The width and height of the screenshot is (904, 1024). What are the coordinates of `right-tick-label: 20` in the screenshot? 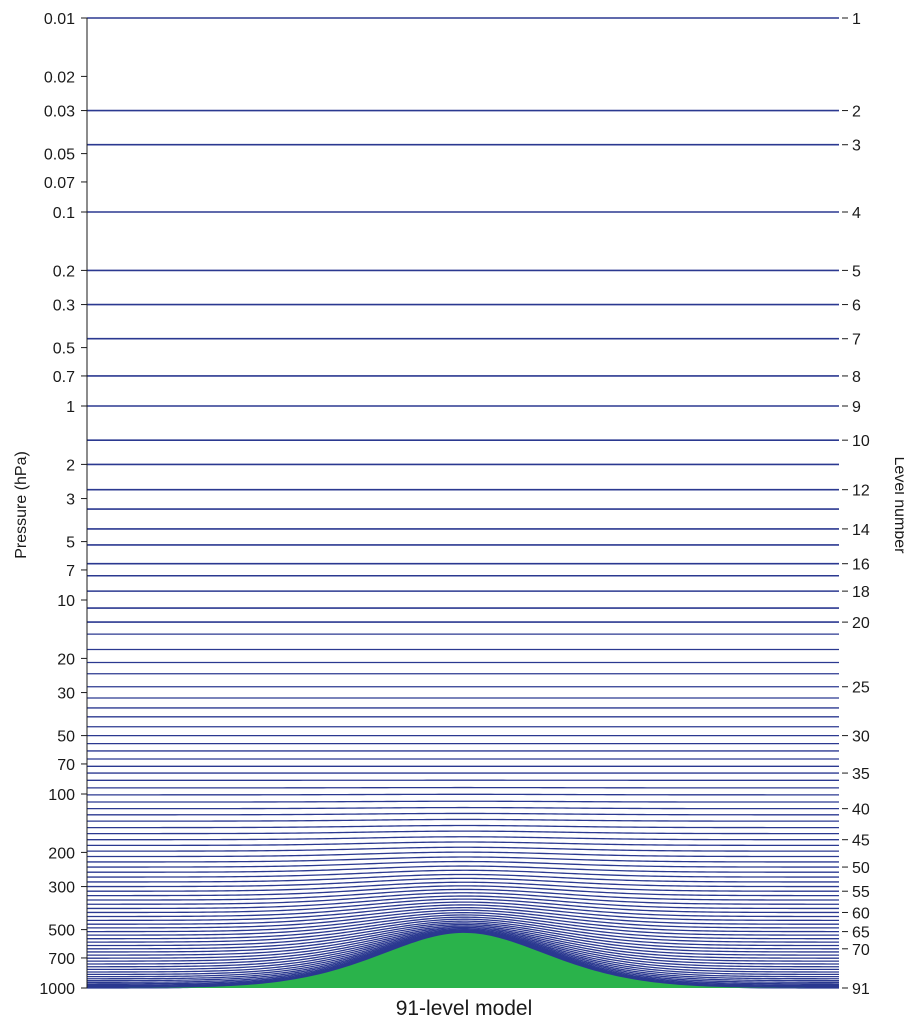 It's located at (861, 623).